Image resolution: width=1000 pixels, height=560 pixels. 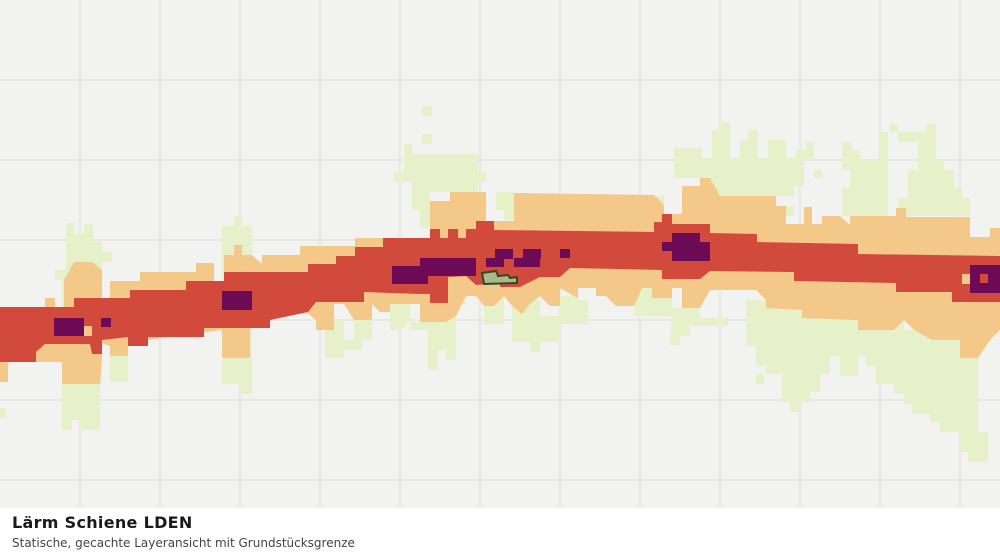 I want to click on panel-title: Lärm Schiene LDEN, so click(x=102, y=522).